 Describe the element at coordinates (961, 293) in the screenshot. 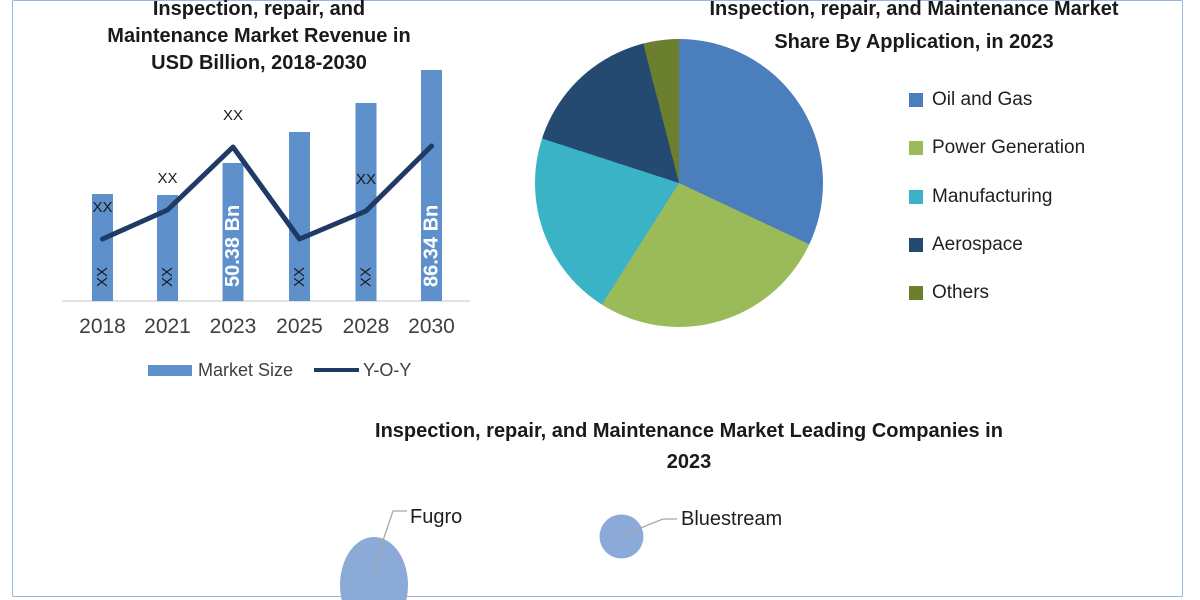

I see `legend-label: Others` at that location.